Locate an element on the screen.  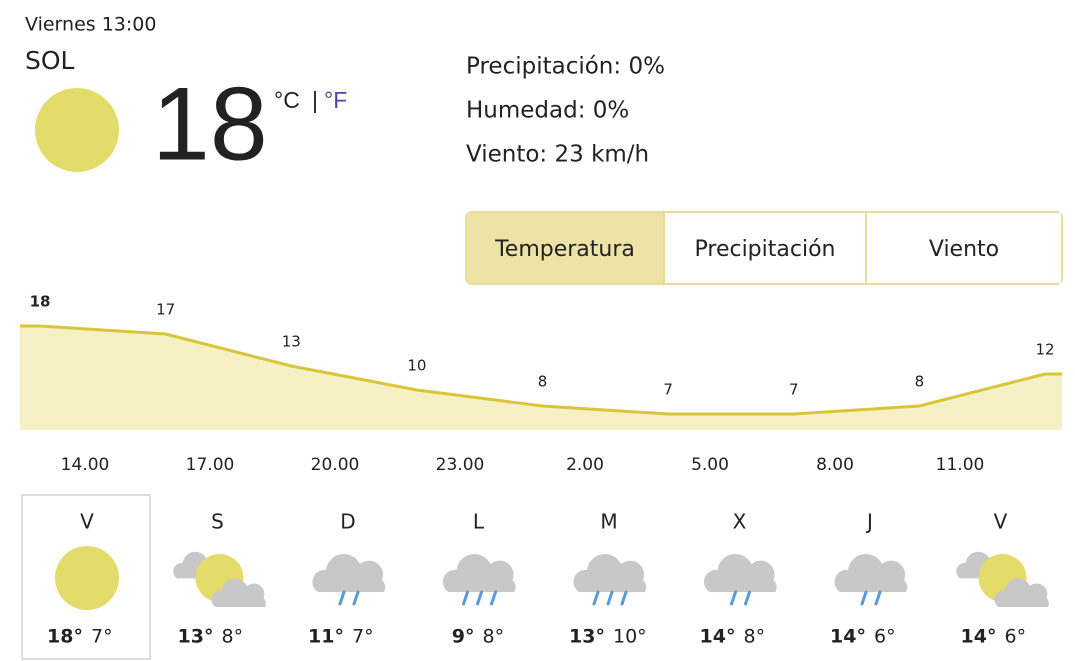
value-label: 13 is located at coordinates (291, 342).